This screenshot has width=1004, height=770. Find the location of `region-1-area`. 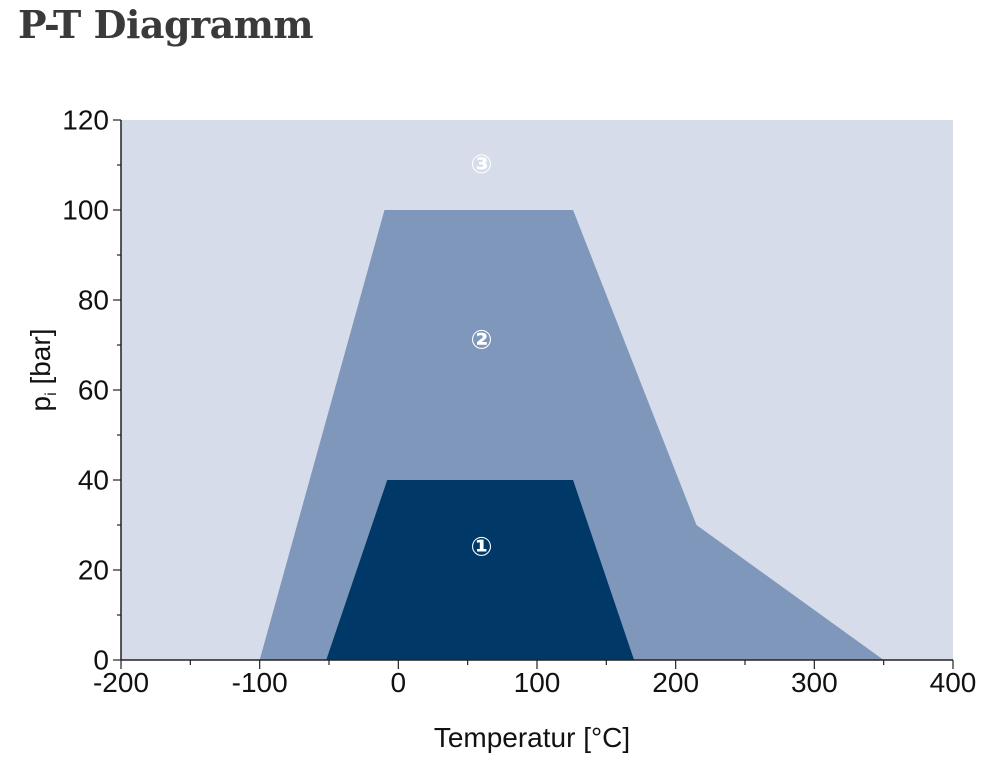

region-1-area is located at coordinates (480, 570).